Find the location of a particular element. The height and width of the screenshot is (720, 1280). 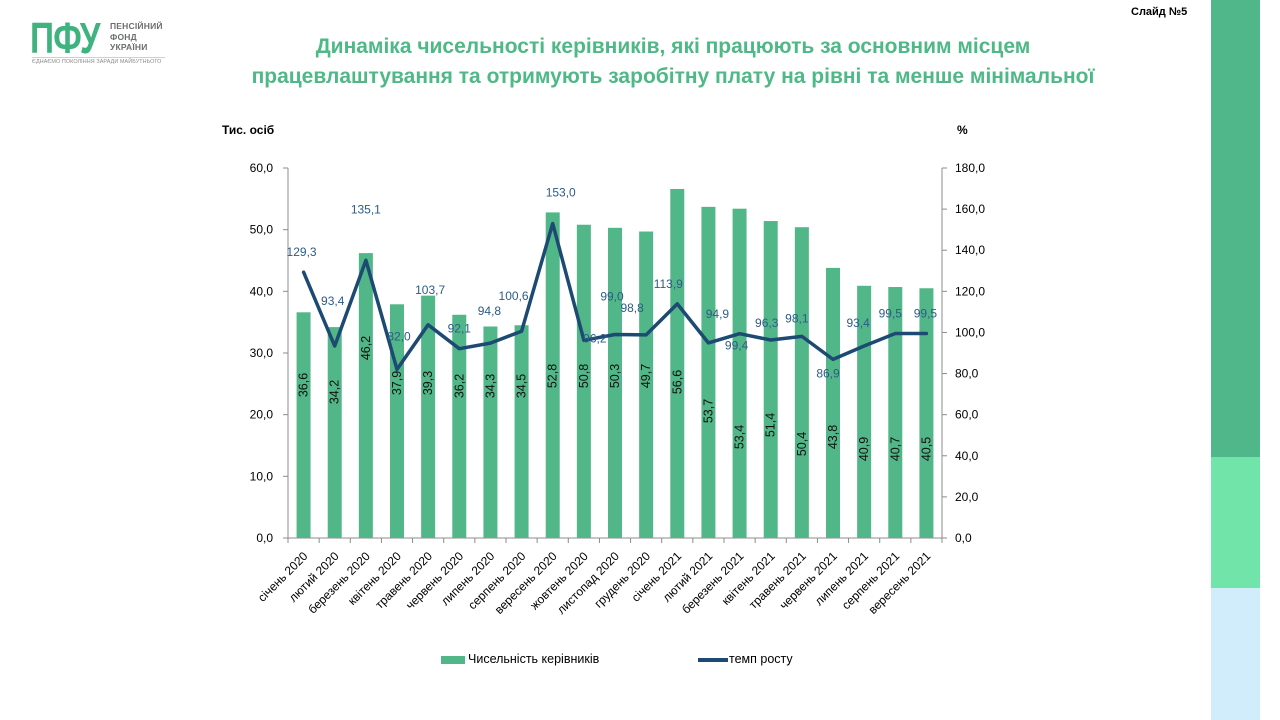

line-value-label: 113,9 is located at coordinates (668, 284).